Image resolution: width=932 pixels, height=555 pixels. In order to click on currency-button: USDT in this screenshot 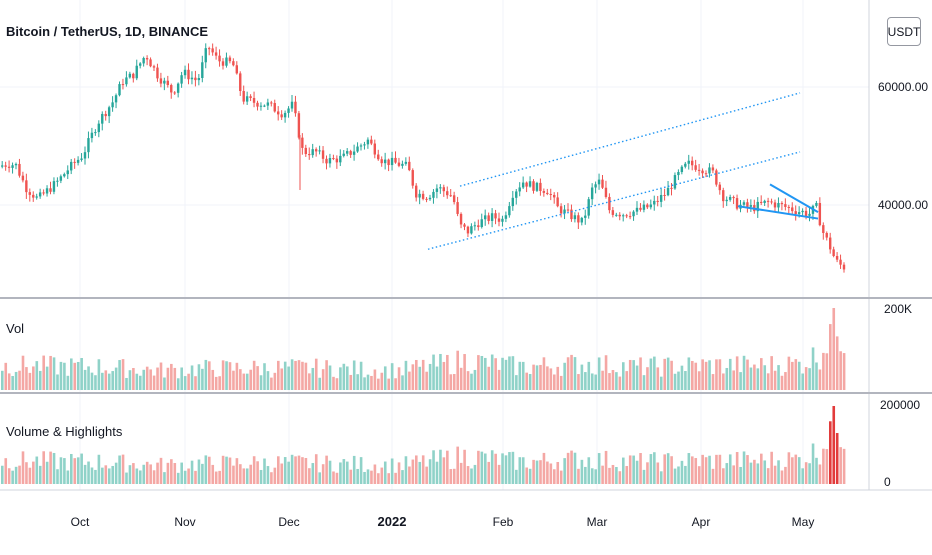, I will do `click(904, 31)`.